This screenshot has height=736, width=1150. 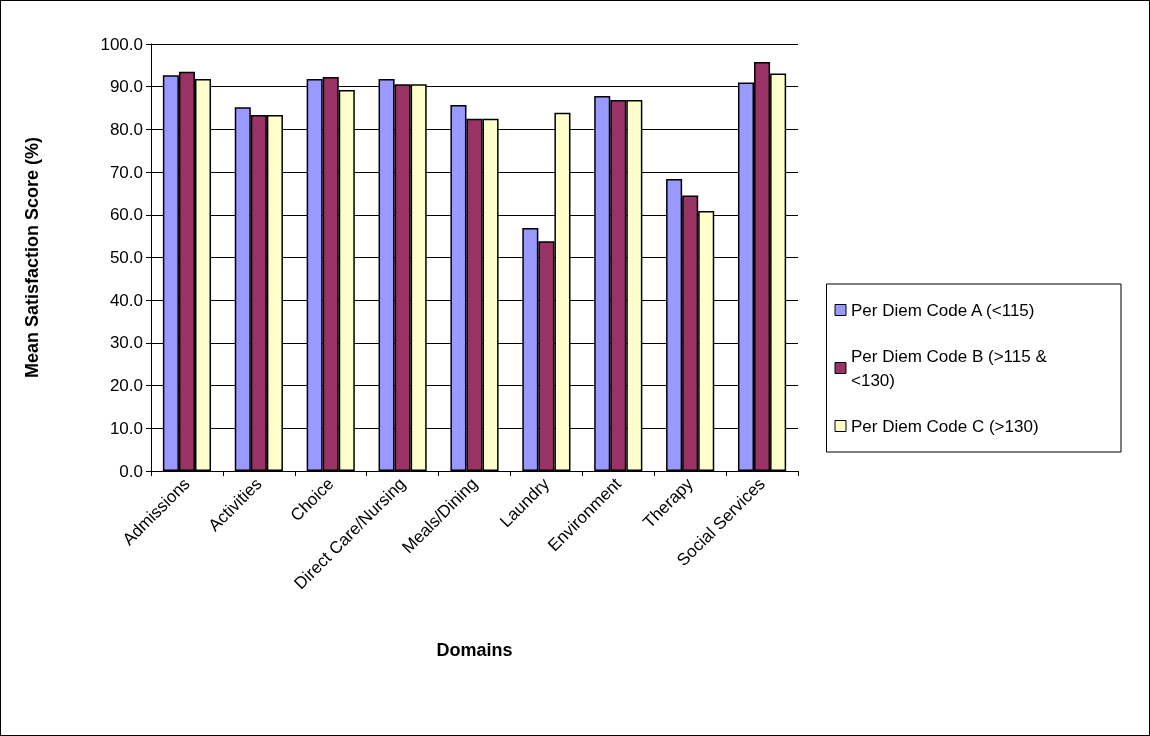 What do you see at coordinates (126, 428) in the screenshot?
I see `y-tick-label: 10.0` at bounding box center [126, 428].